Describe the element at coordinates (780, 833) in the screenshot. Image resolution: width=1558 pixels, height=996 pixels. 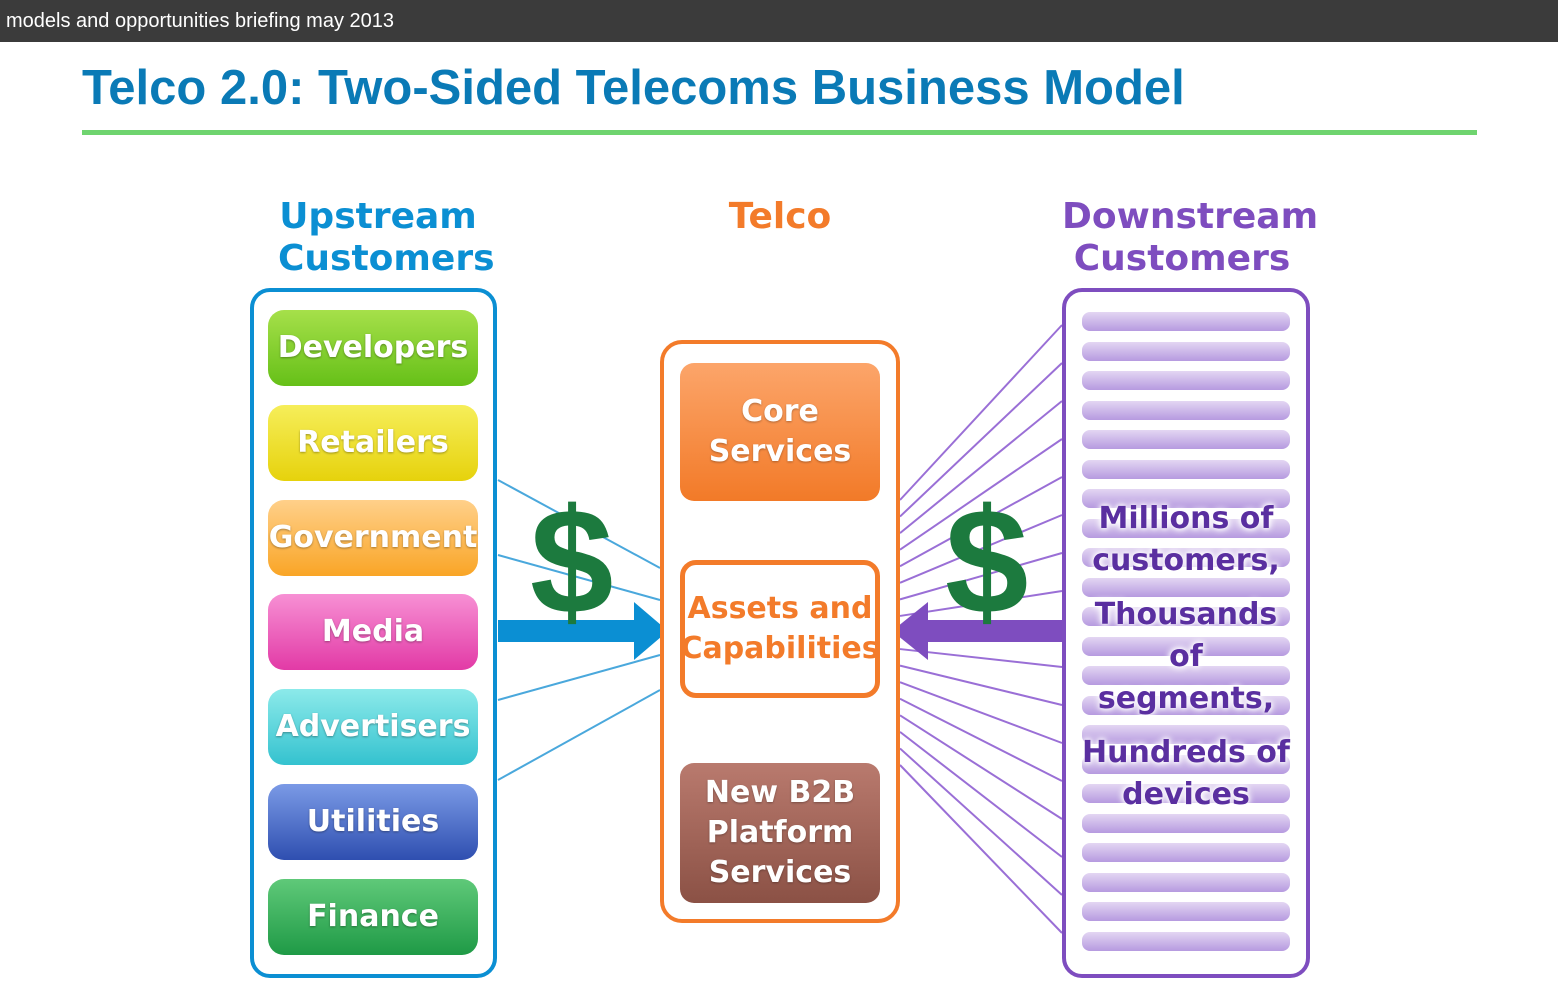
I see `b2b-platform-box: New B2B Platform Services` at that location.